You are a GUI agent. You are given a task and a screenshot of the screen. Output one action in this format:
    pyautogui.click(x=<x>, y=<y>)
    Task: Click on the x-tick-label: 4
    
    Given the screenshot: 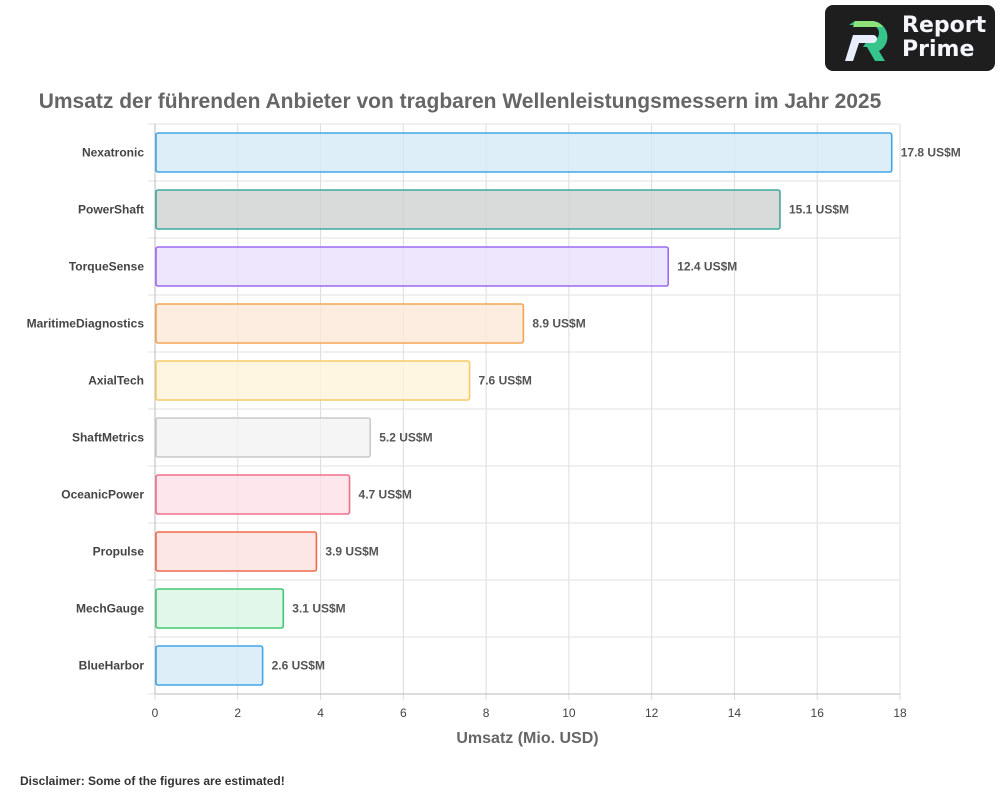 What is the action you would take?
    pyautogui.click(x=320, y=713)
    